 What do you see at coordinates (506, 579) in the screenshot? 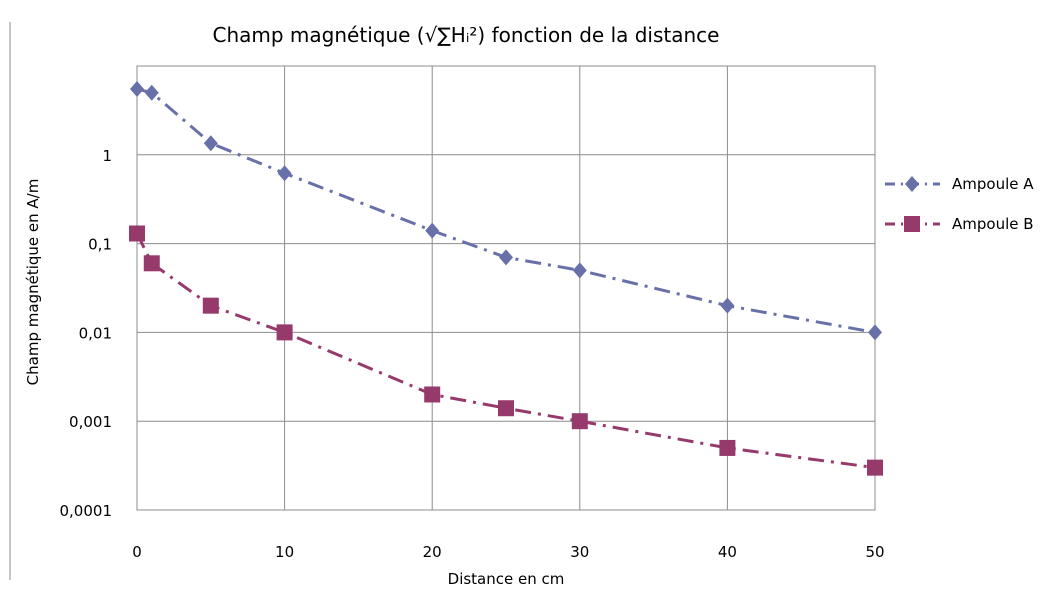
I see `x-axis-title: Distance en cm` at bounding box center [506, 579].